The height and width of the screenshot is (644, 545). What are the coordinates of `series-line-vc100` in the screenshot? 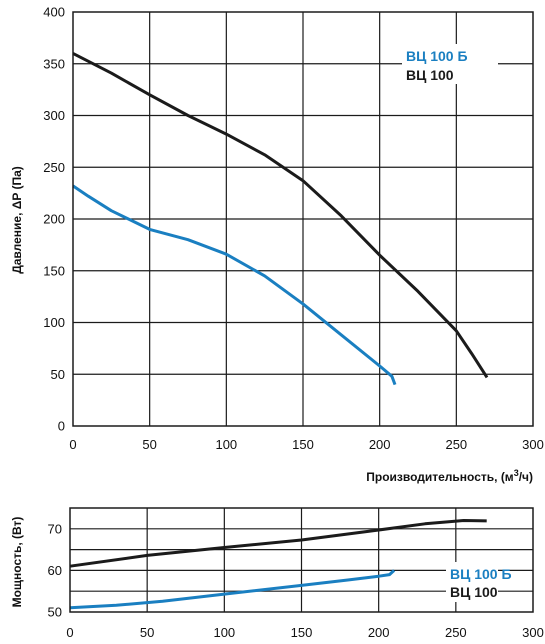 It's located at (278, 543).